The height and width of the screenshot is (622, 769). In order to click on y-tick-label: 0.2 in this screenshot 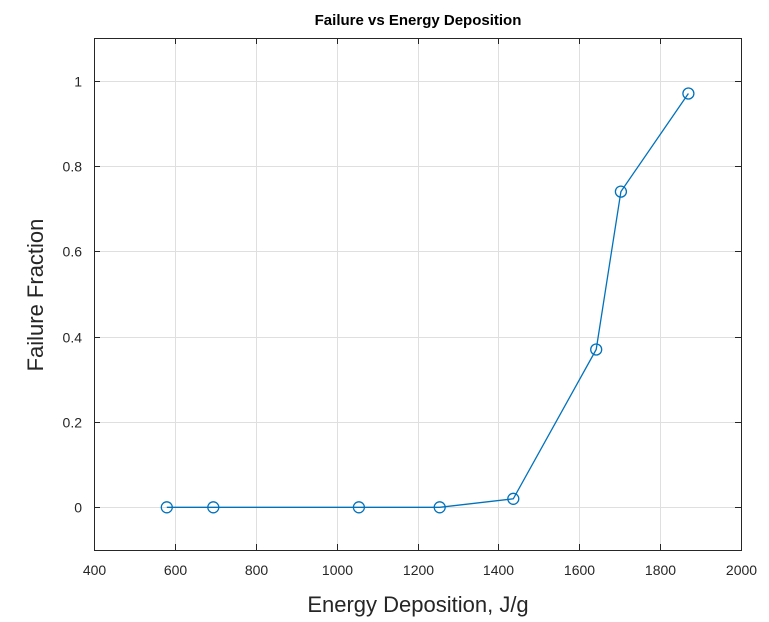, I will do `click(73, 423)`.